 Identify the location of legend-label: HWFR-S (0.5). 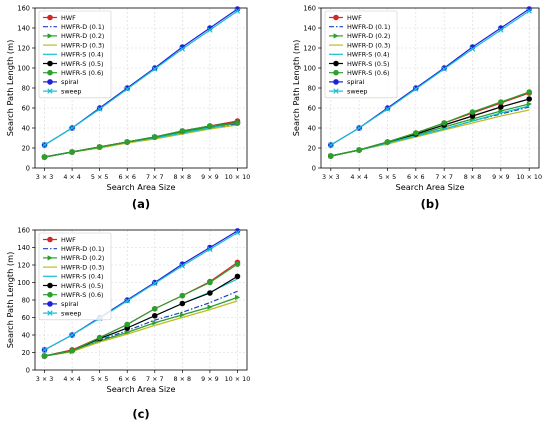
(82, 64).